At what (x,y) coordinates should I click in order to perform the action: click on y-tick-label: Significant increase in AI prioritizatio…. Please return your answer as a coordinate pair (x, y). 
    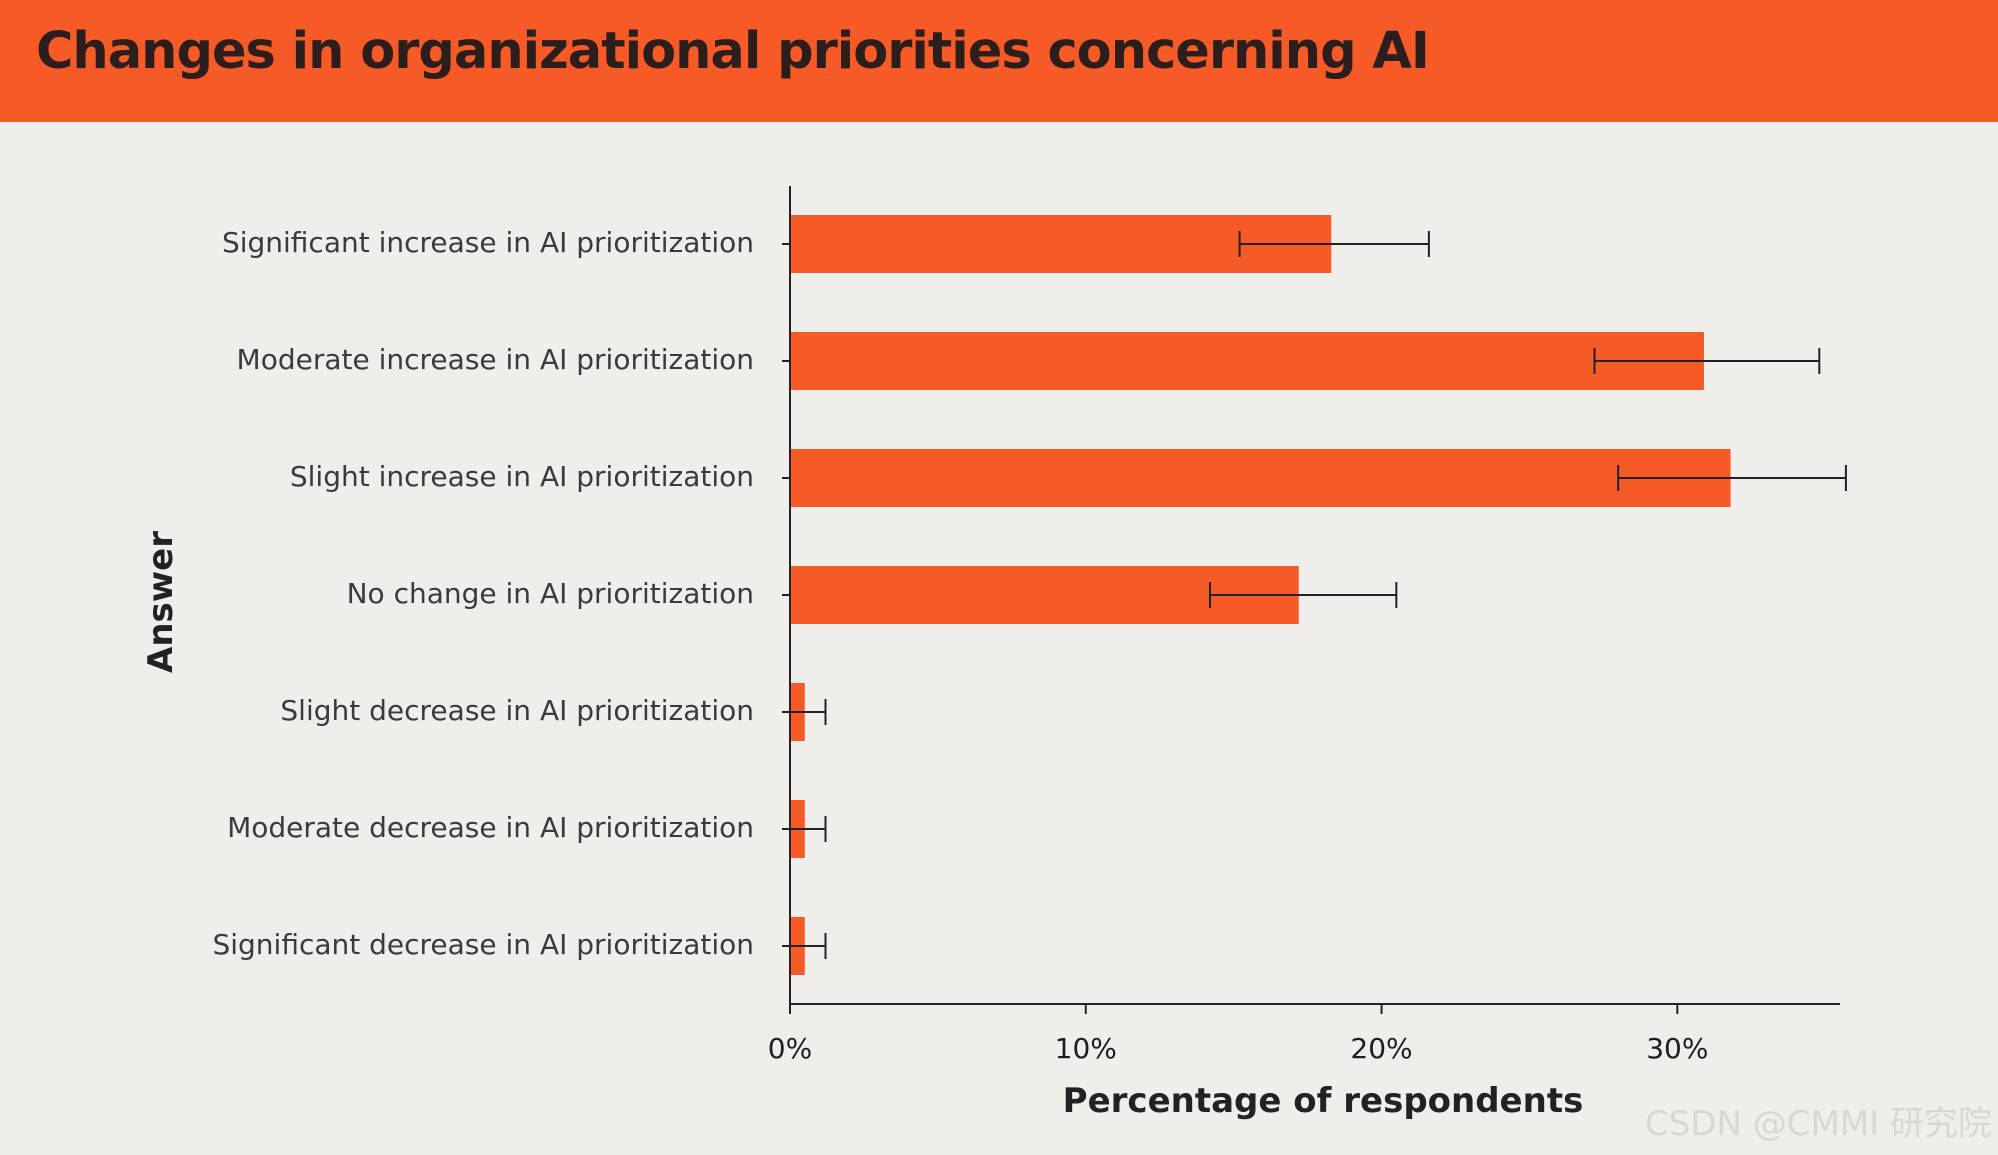
    Looking at the image, I should click on (488, 242).